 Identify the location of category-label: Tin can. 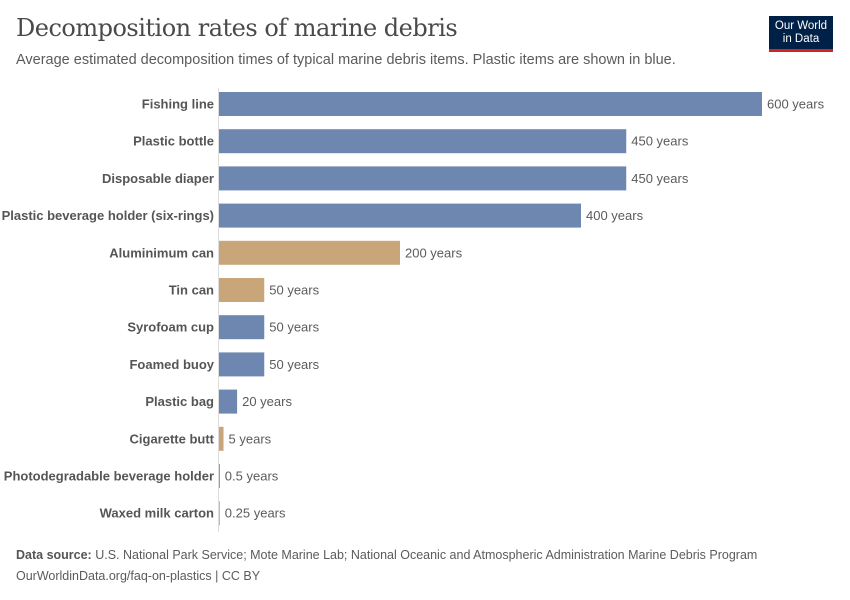
(191, 290).